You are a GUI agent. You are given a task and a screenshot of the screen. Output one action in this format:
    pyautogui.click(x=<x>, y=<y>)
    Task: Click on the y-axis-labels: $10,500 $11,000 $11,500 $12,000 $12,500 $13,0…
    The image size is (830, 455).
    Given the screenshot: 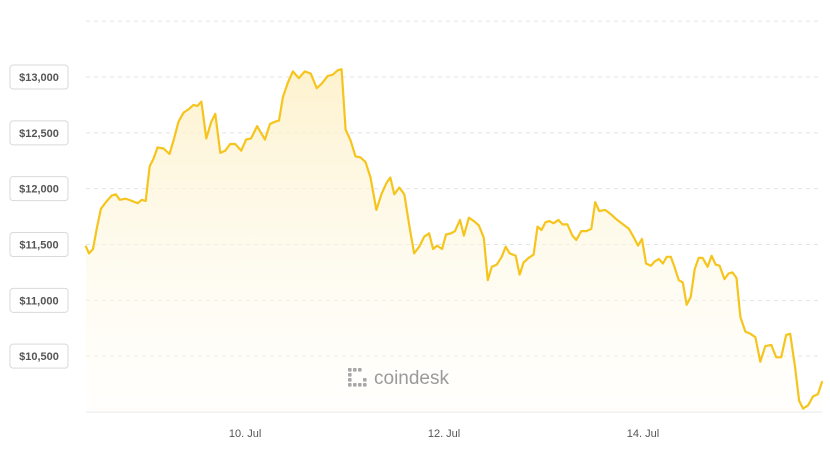 What is the action you would take?
    pyautogui.click(x=39, y=216)
    